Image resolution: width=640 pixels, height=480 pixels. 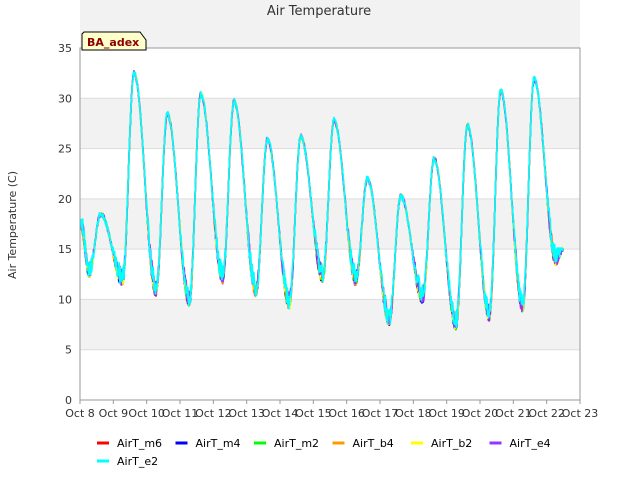 I want to click on x-tick-label: Oct 16, so click(x=346, y=413).